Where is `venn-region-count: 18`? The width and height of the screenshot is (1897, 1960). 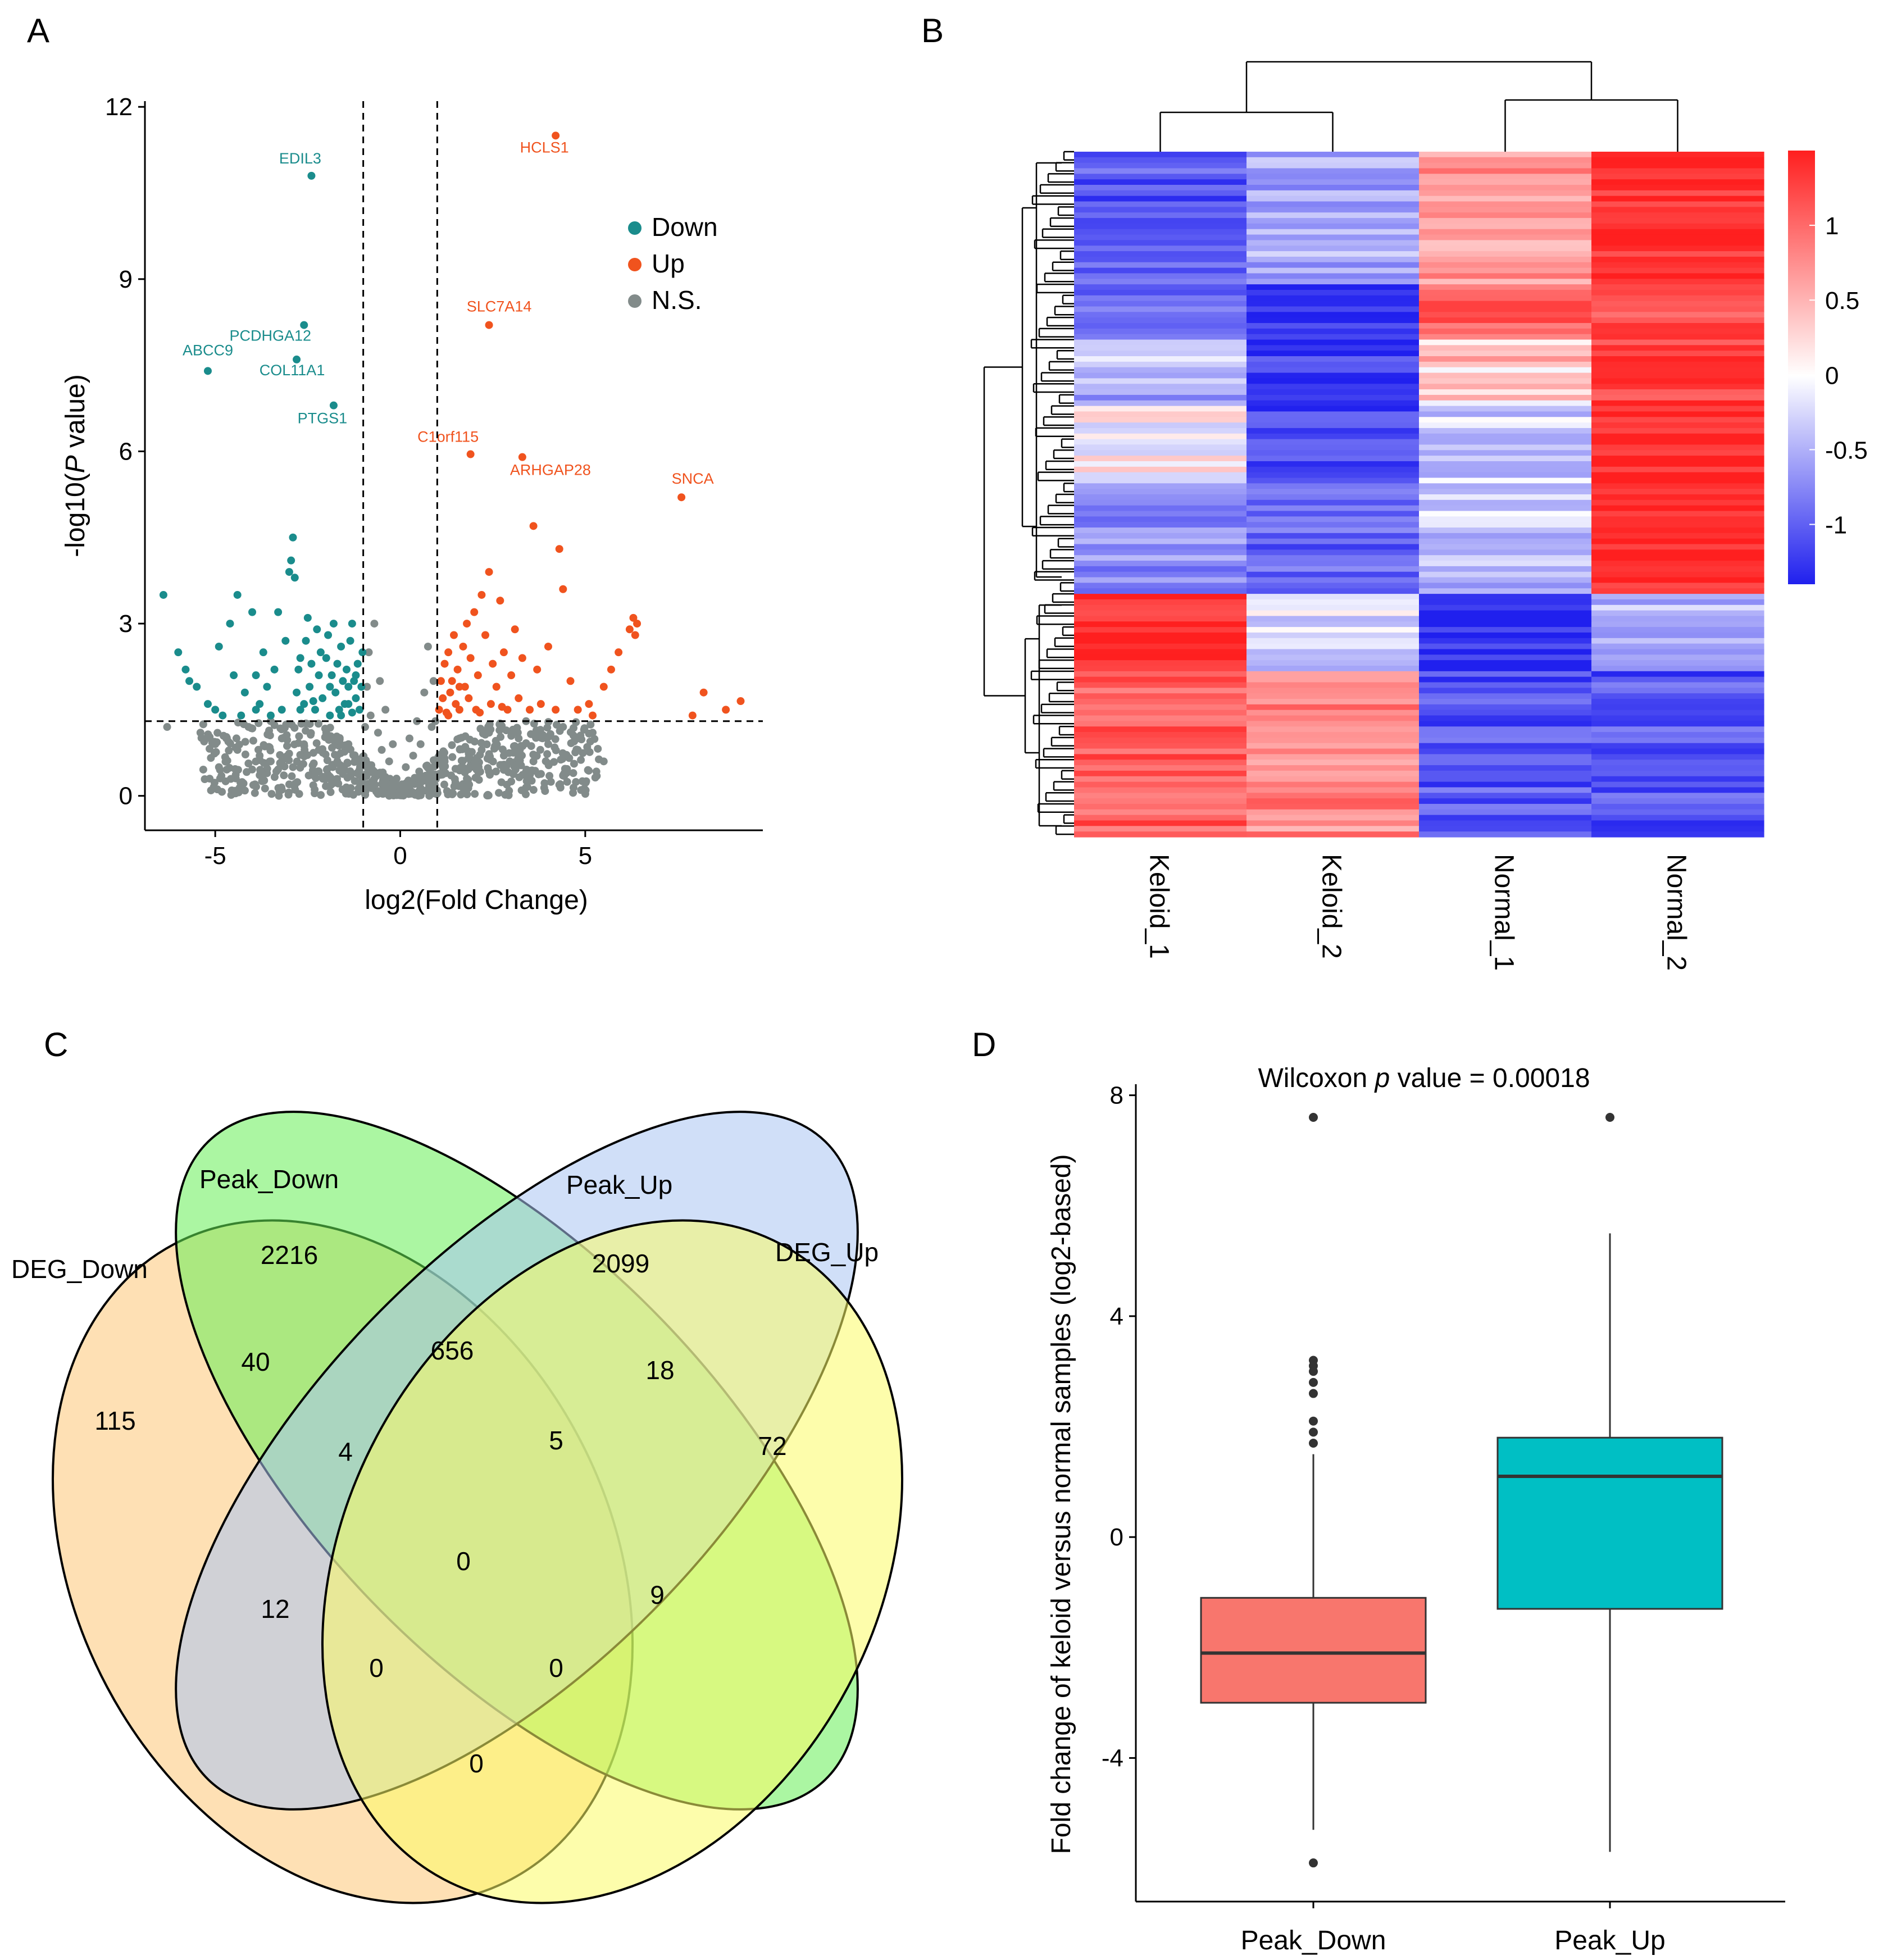 venn-region-count: 18 is located at coordinates (659, 1370).